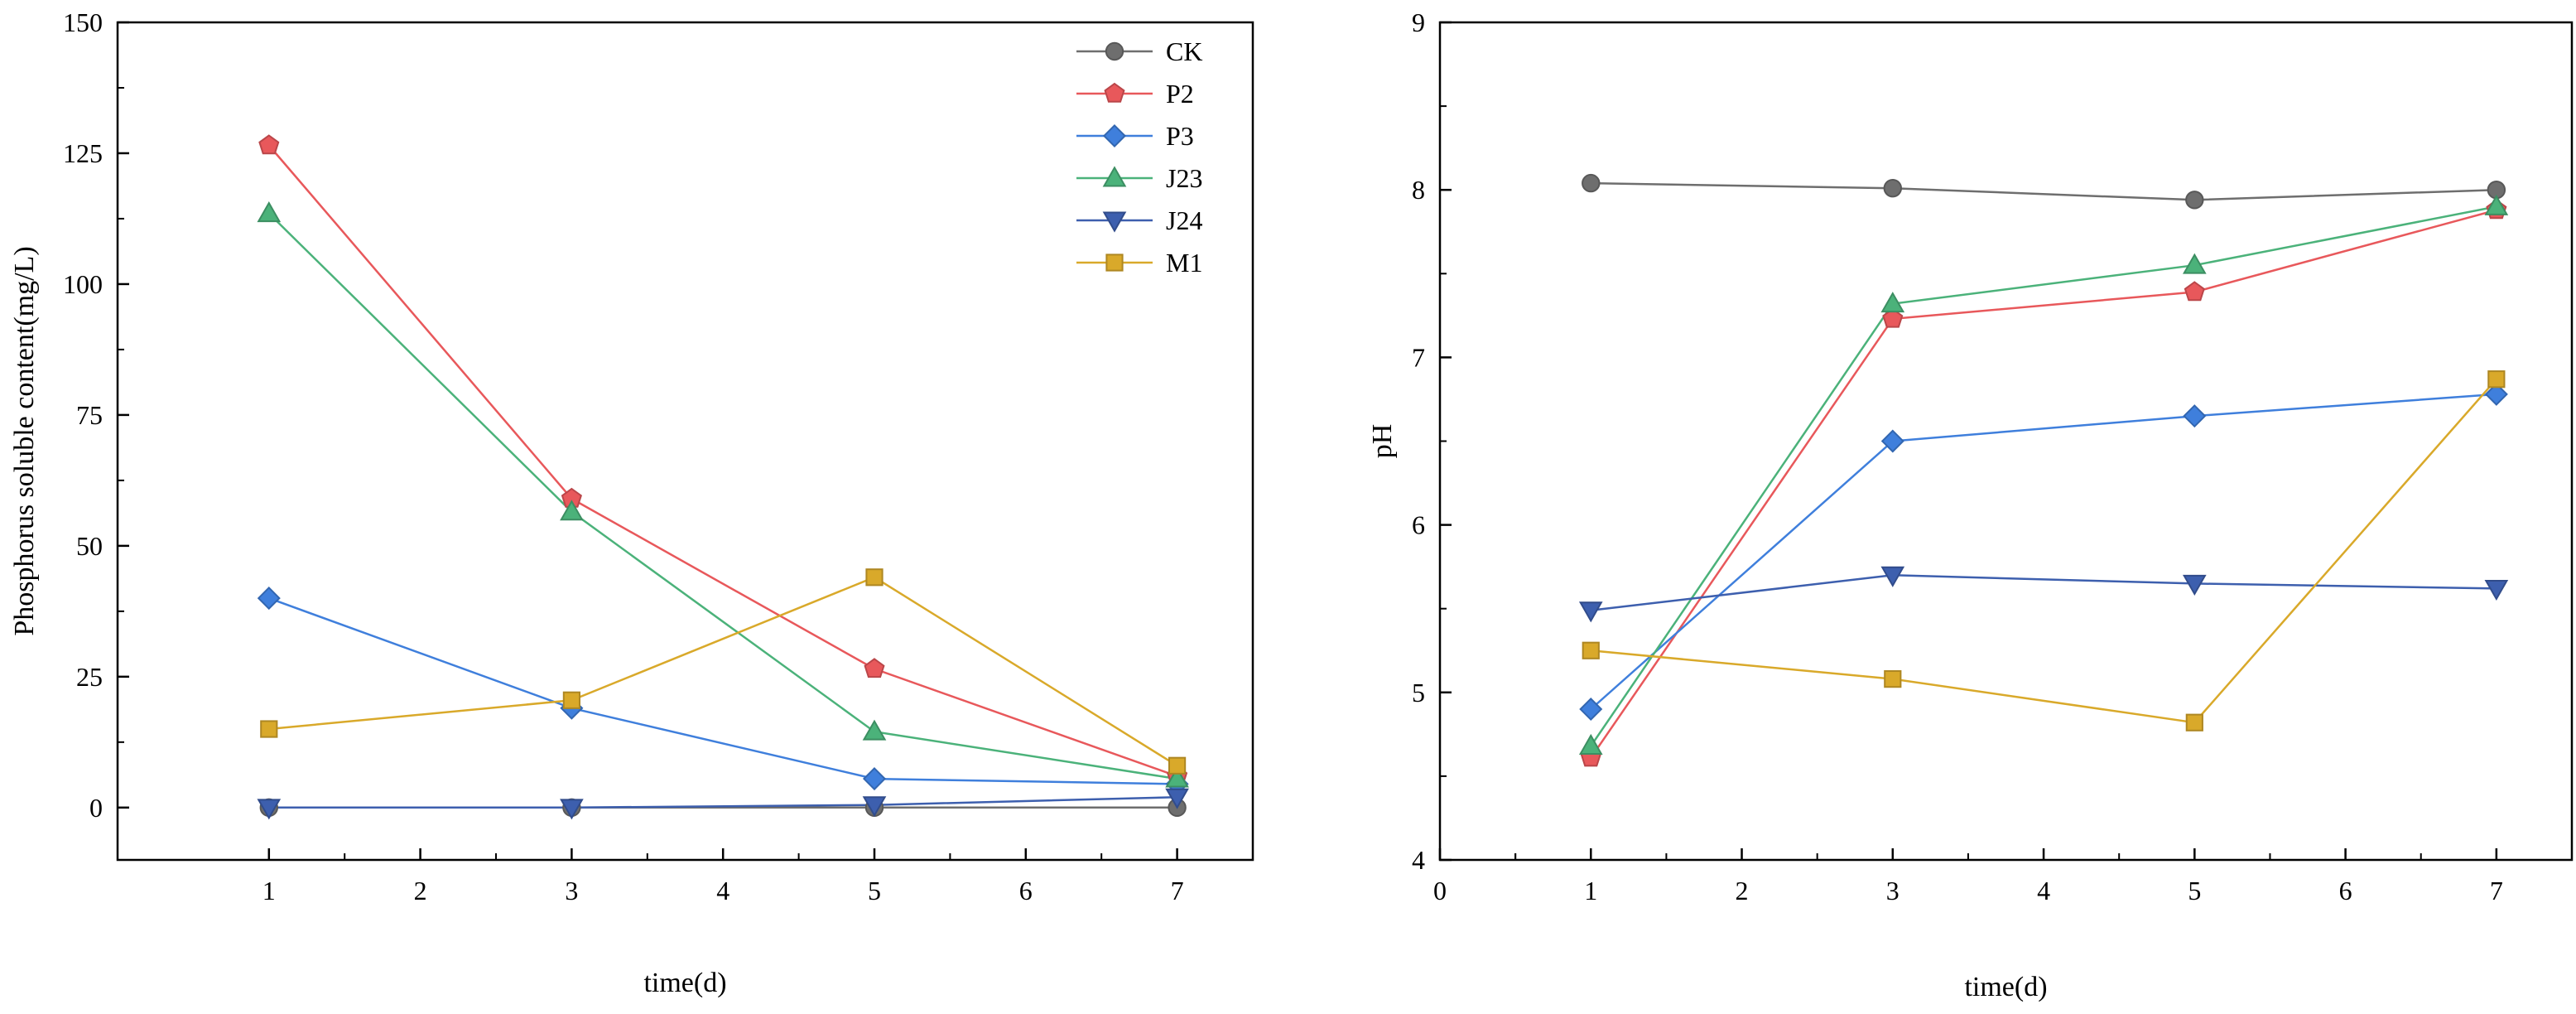  What do you see at coordinates (1418, 190) in the screenshot?
I see `y-tick-label: 8` at bounding box center [1418, 190].